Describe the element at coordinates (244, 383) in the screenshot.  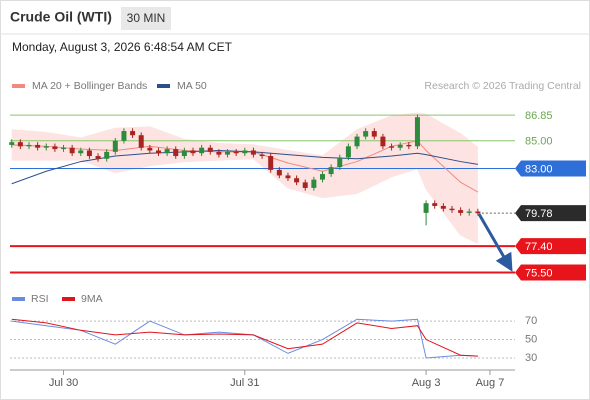
I see `x-tick-label: Jul 31` at that location.